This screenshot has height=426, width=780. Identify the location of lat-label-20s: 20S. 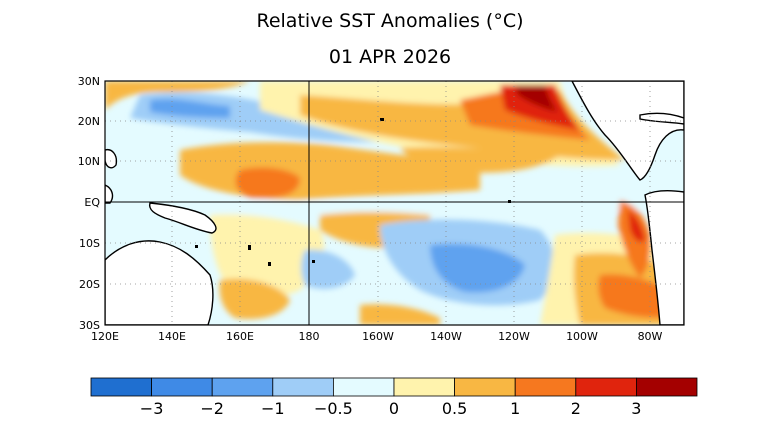
(89, 284).